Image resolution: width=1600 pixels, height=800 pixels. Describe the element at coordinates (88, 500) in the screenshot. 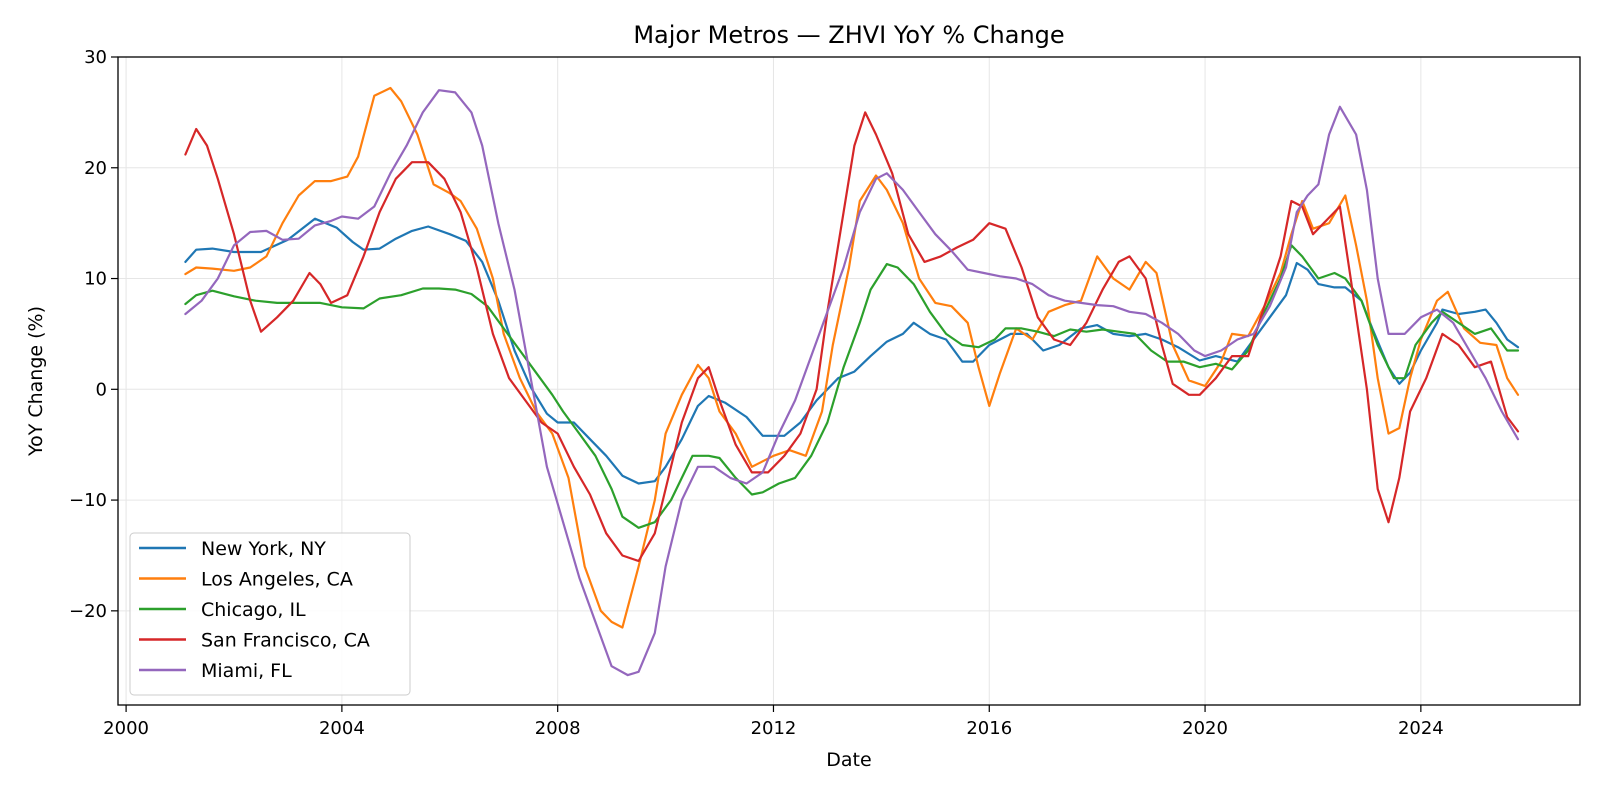

I see `y-tick-label: −10` at that location.